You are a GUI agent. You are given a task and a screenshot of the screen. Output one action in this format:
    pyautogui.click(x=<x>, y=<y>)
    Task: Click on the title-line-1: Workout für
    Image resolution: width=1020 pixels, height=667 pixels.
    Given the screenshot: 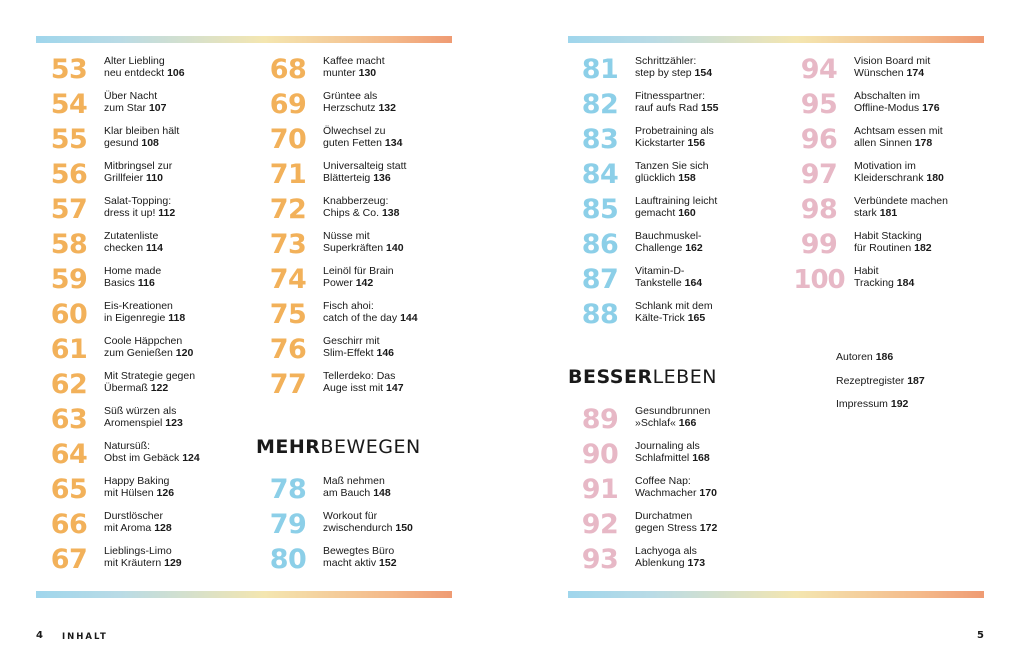 What is the action you would take?
    pyautogui.click(x=350, y=516)
    